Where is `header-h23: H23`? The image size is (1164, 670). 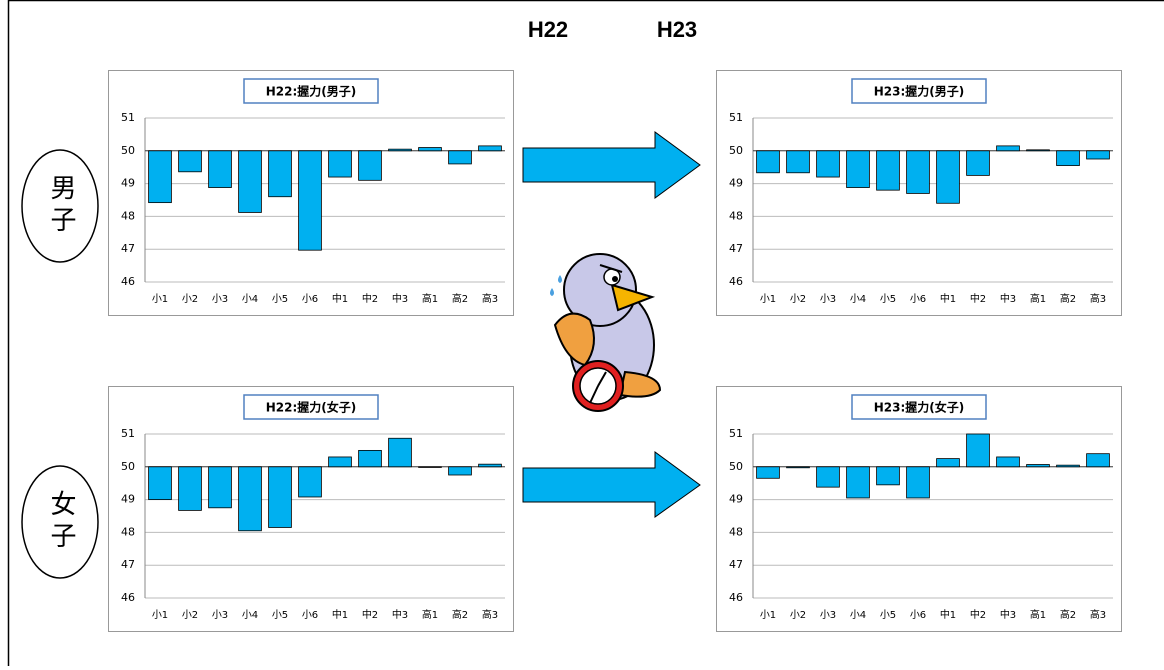
header-h23: H23 is located at coordinates (677, 29).